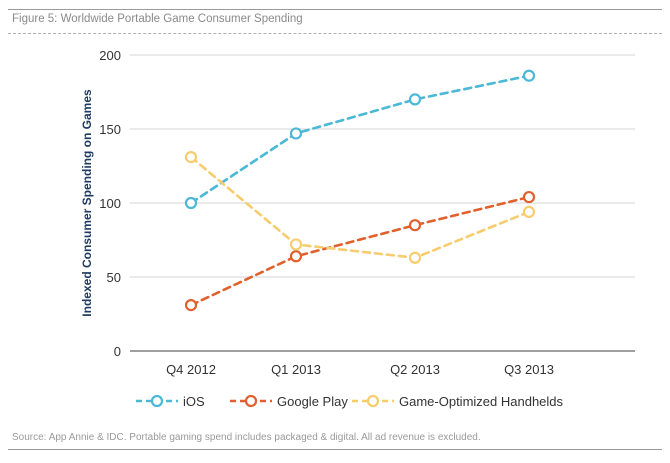 The width and height of the screenshot is (670, 463). I want to click on legend: iOS Google Play Game-Optimized Handhelds, so click(350, 401).